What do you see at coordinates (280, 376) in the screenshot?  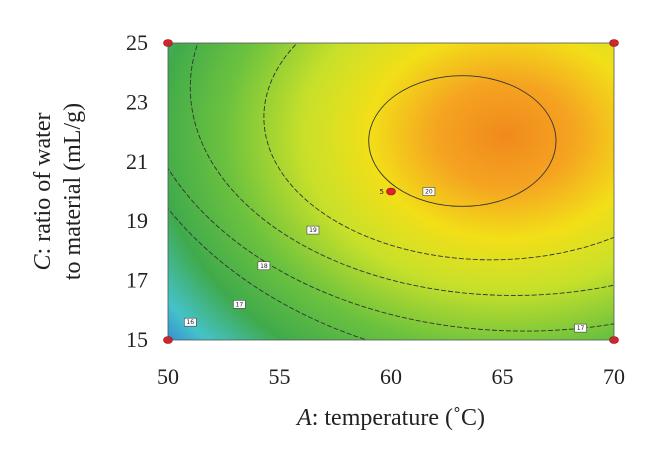 I see `x-tick-label: 55` at bounding box center [280, 376].